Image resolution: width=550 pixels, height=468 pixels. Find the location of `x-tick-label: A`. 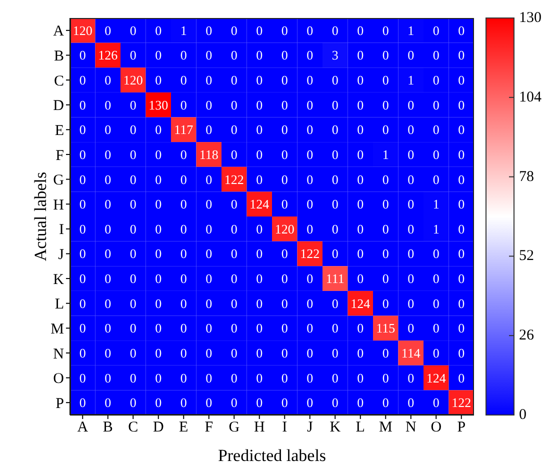

x-tick-label: A is located at coordinates (82, 428).